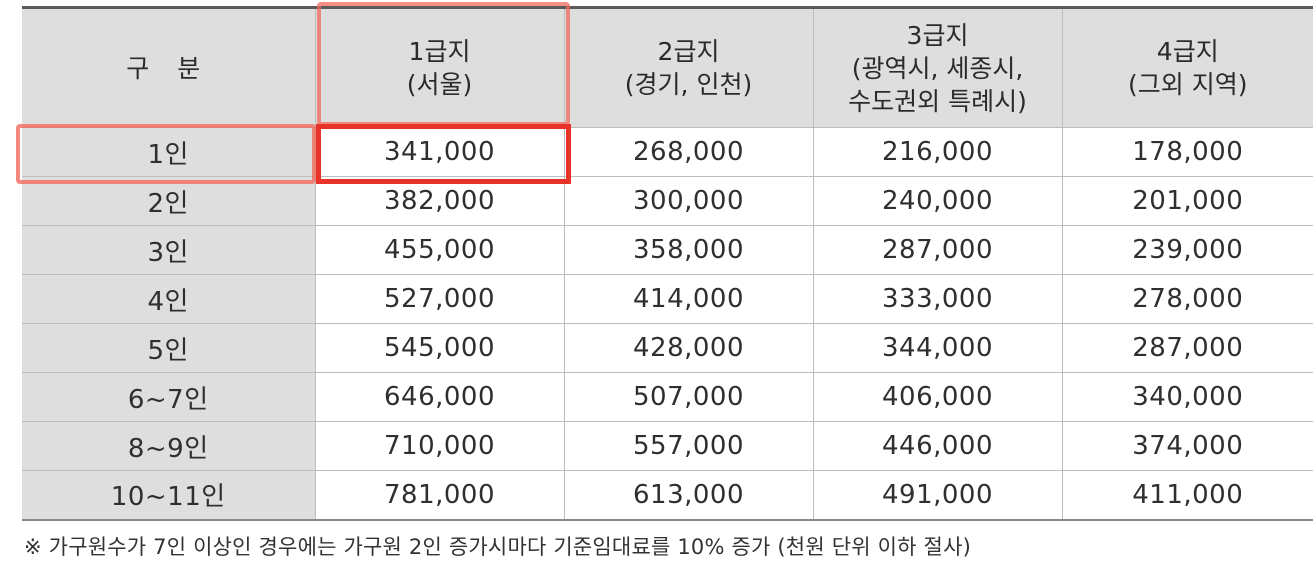 Image resolution: width=1313 pixels, height=564 pixels. I want to click on table-cell: 414,000, so click(689, 299).